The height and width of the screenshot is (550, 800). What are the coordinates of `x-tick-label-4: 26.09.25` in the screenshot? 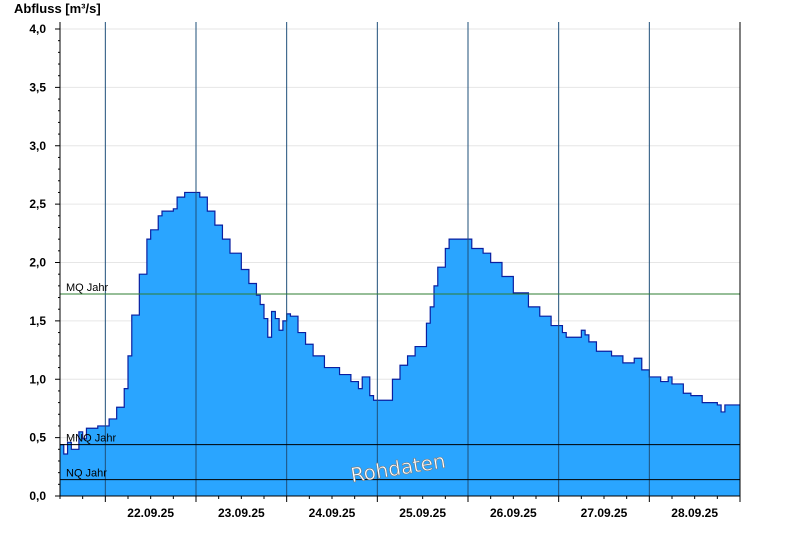 It's located at (513, 513).